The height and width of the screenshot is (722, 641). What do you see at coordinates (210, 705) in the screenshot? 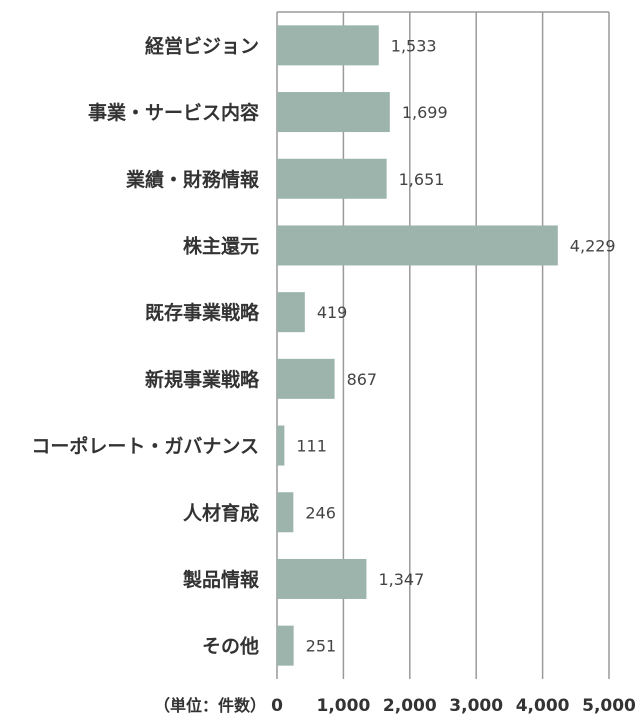
I see `unit-label: （単位：件数）` at bounding box center [210, 705].